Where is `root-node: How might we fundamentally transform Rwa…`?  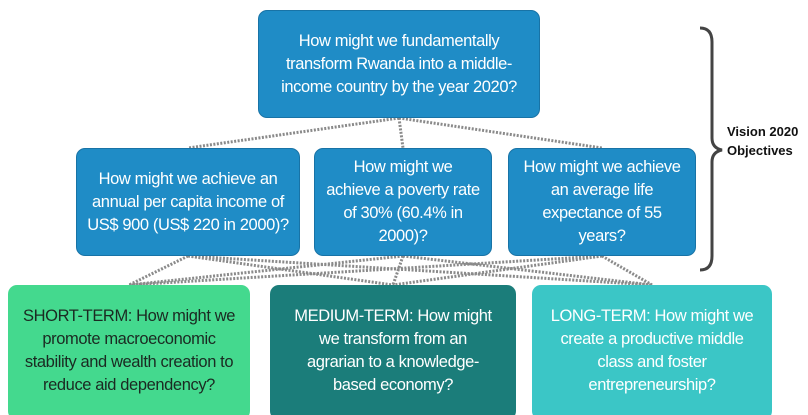
root-node: How might we fundamentally transform Rwa… is located at coordinates (399, 64).